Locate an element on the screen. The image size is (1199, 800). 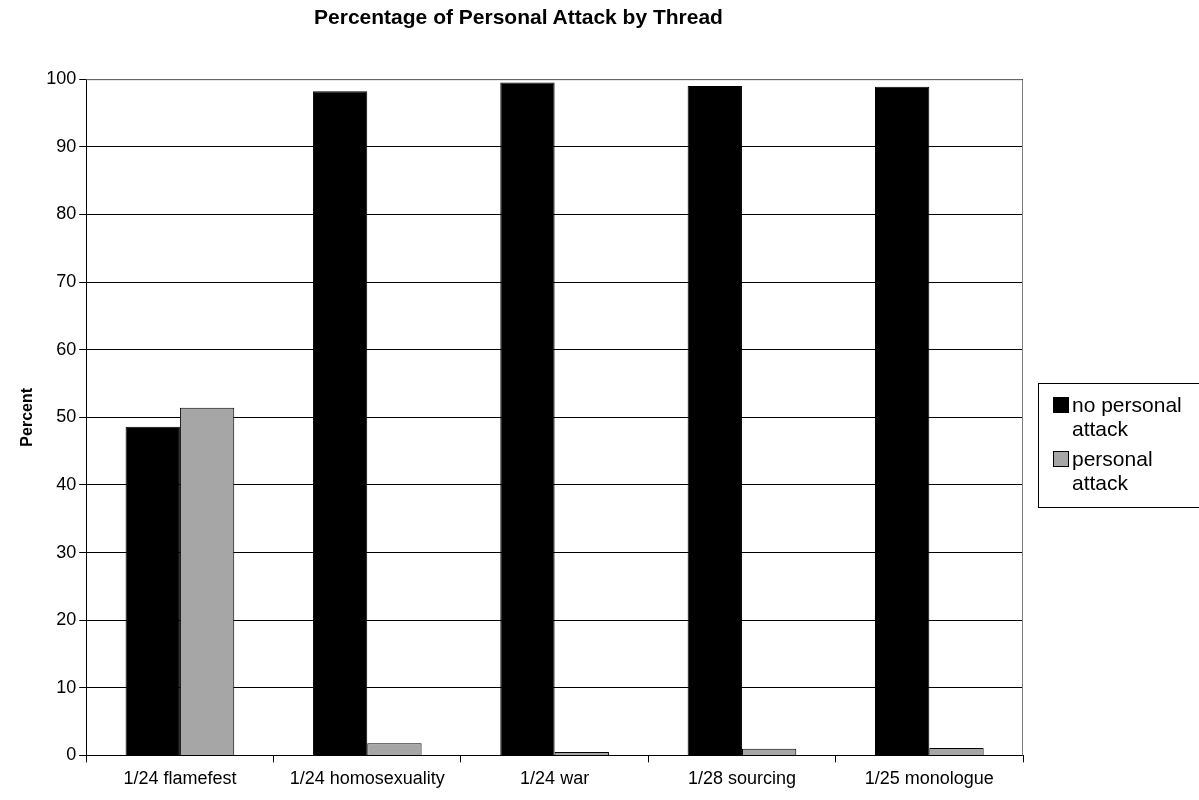
y-tick-label: 10 is located at coordinates (66, 686).